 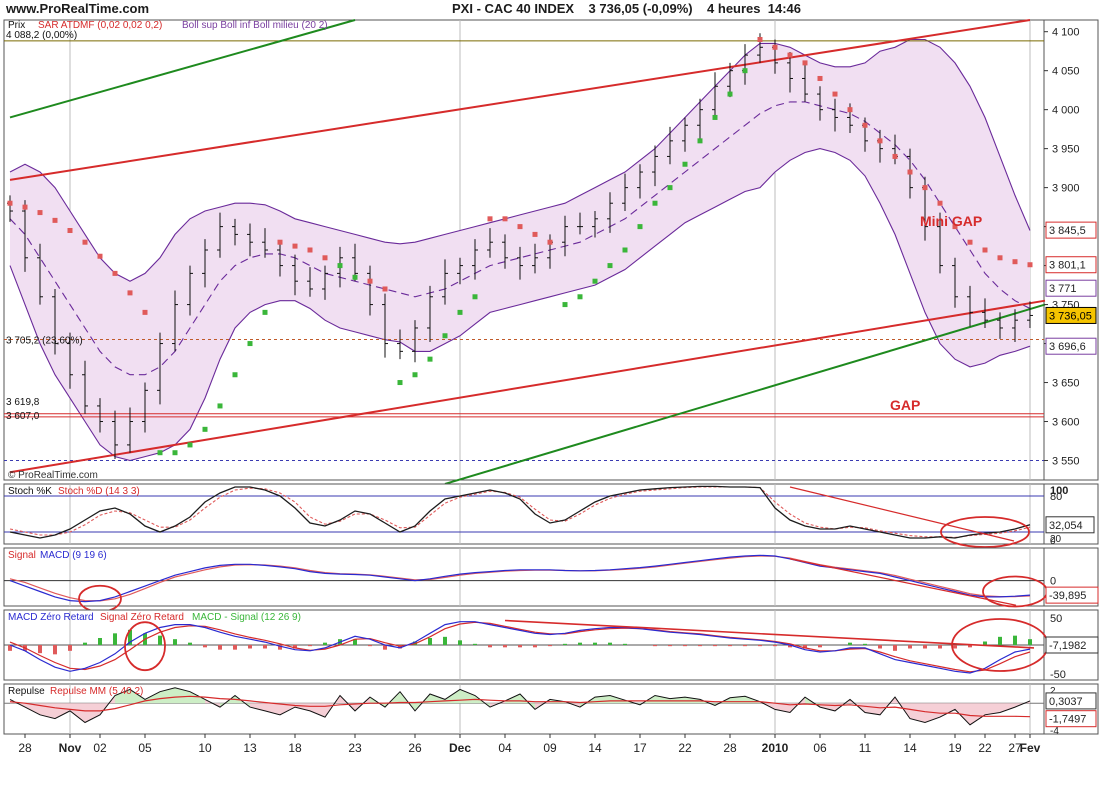 What do you see at coordinates (955, 748) in the screenshot?
I see `x-tick-label: 19` at bounding box center [955, 748].